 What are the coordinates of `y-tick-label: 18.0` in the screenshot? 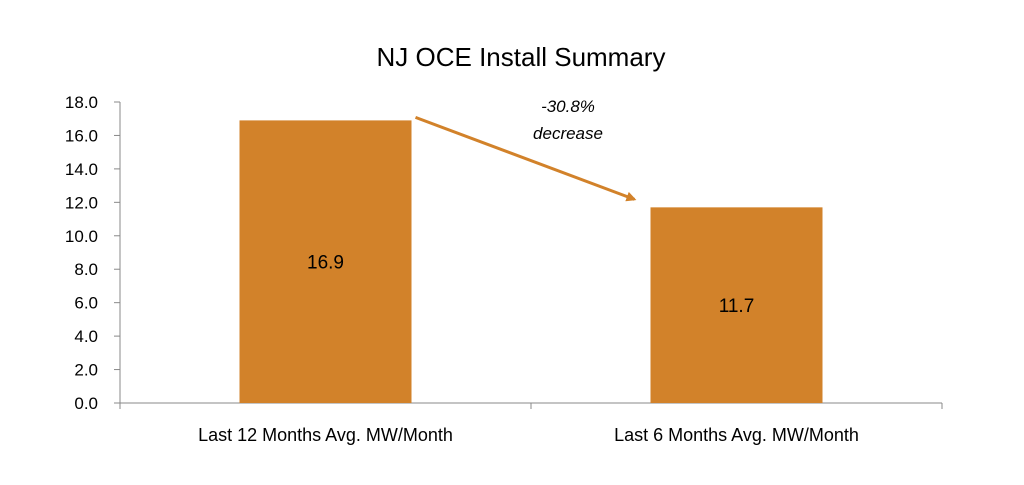 It's located at (81, 102).